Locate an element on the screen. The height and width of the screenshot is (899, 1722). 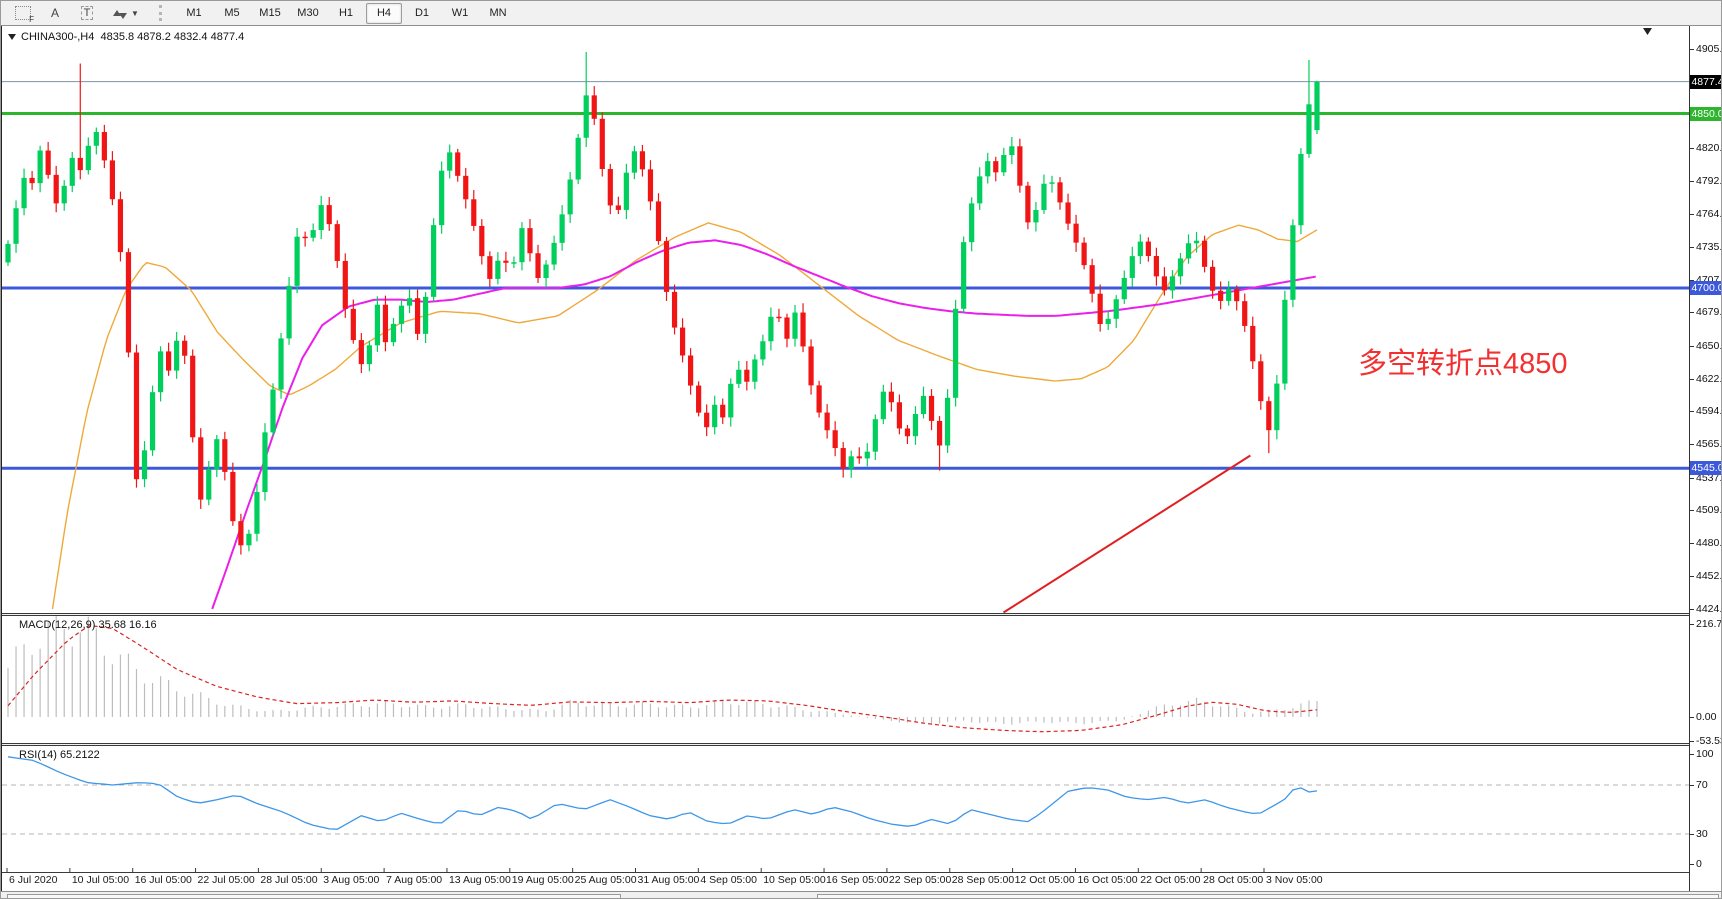
crosshair-grid-icon: F is located at coordinates (23, 14).